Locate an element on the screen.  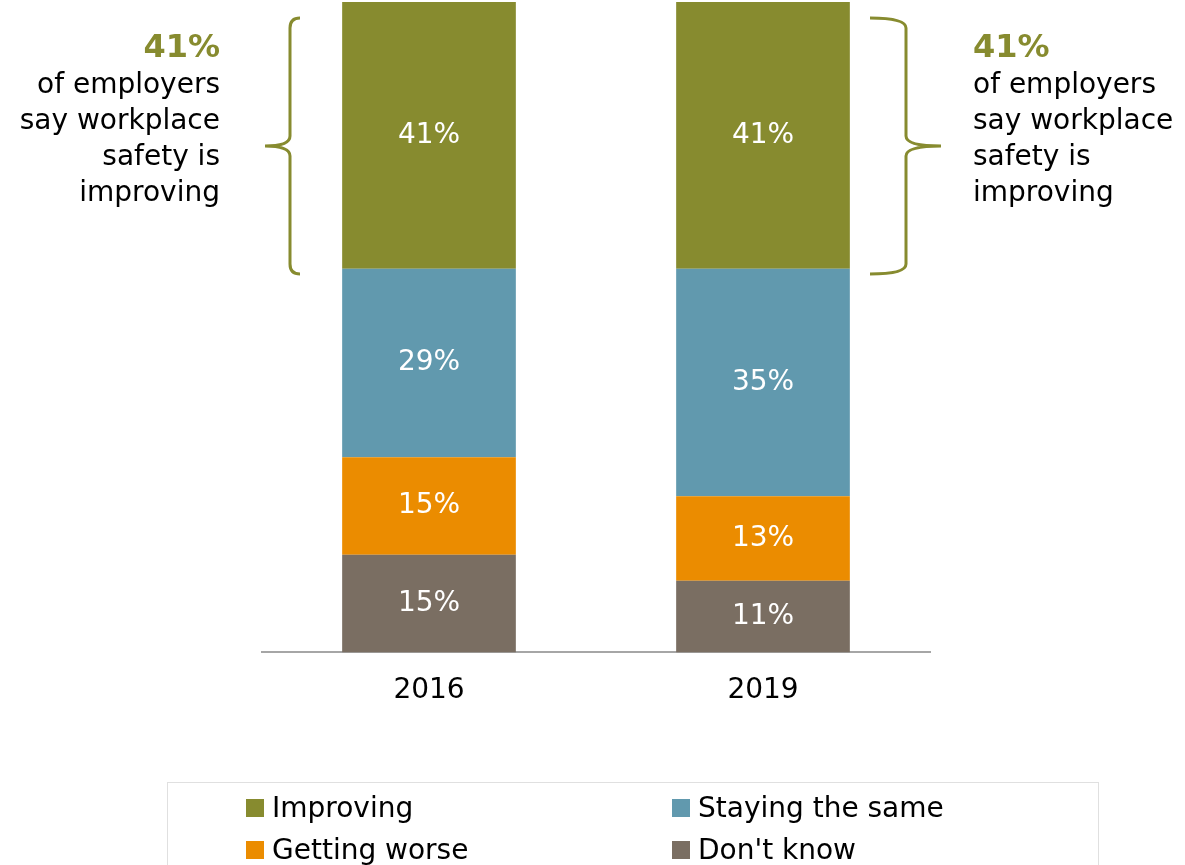
data-label: 29% is located at coordinates (429, 361).